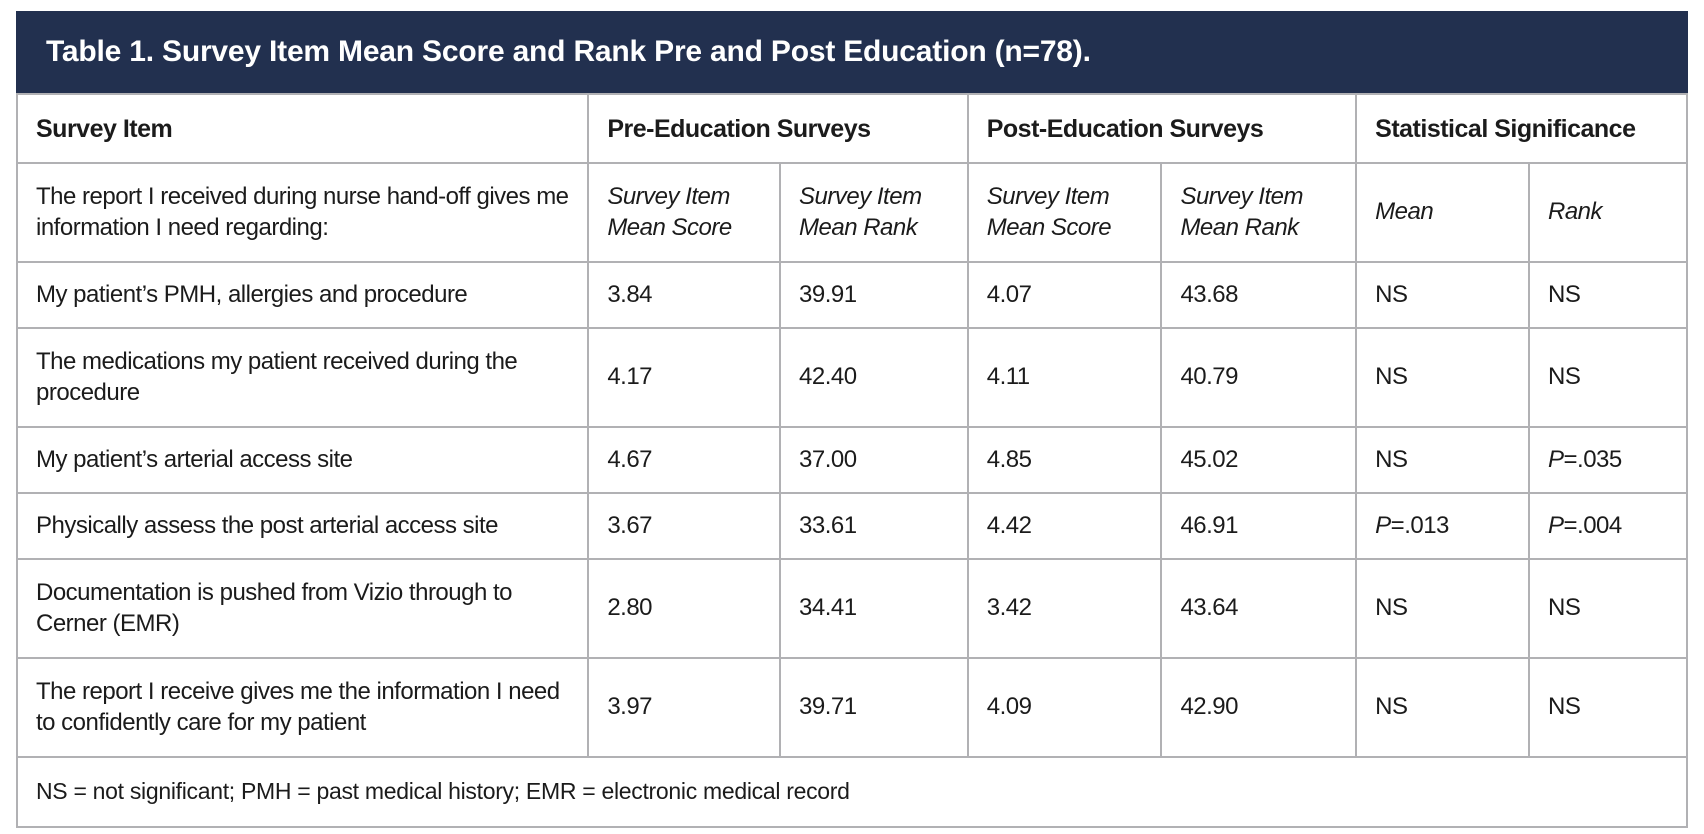 This screenshot has width=1704, height=834. I want to click on cell-pre-score: 3.84, so click(684, 295).